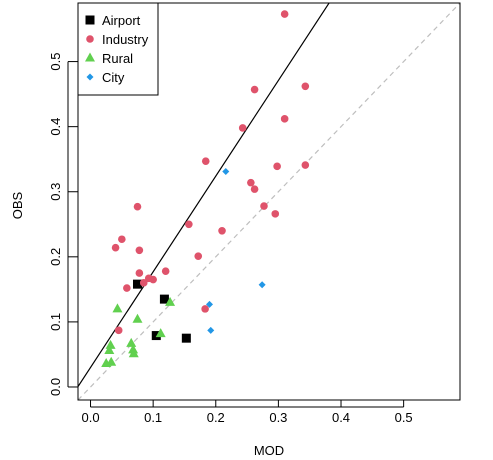 Image resolution: width=493 pixels, height=460 pixels. What do you see at coordinates (55, 387) in the screenshot?
I see `y-tick-label: 0.0` at bounding box center [55, 387].